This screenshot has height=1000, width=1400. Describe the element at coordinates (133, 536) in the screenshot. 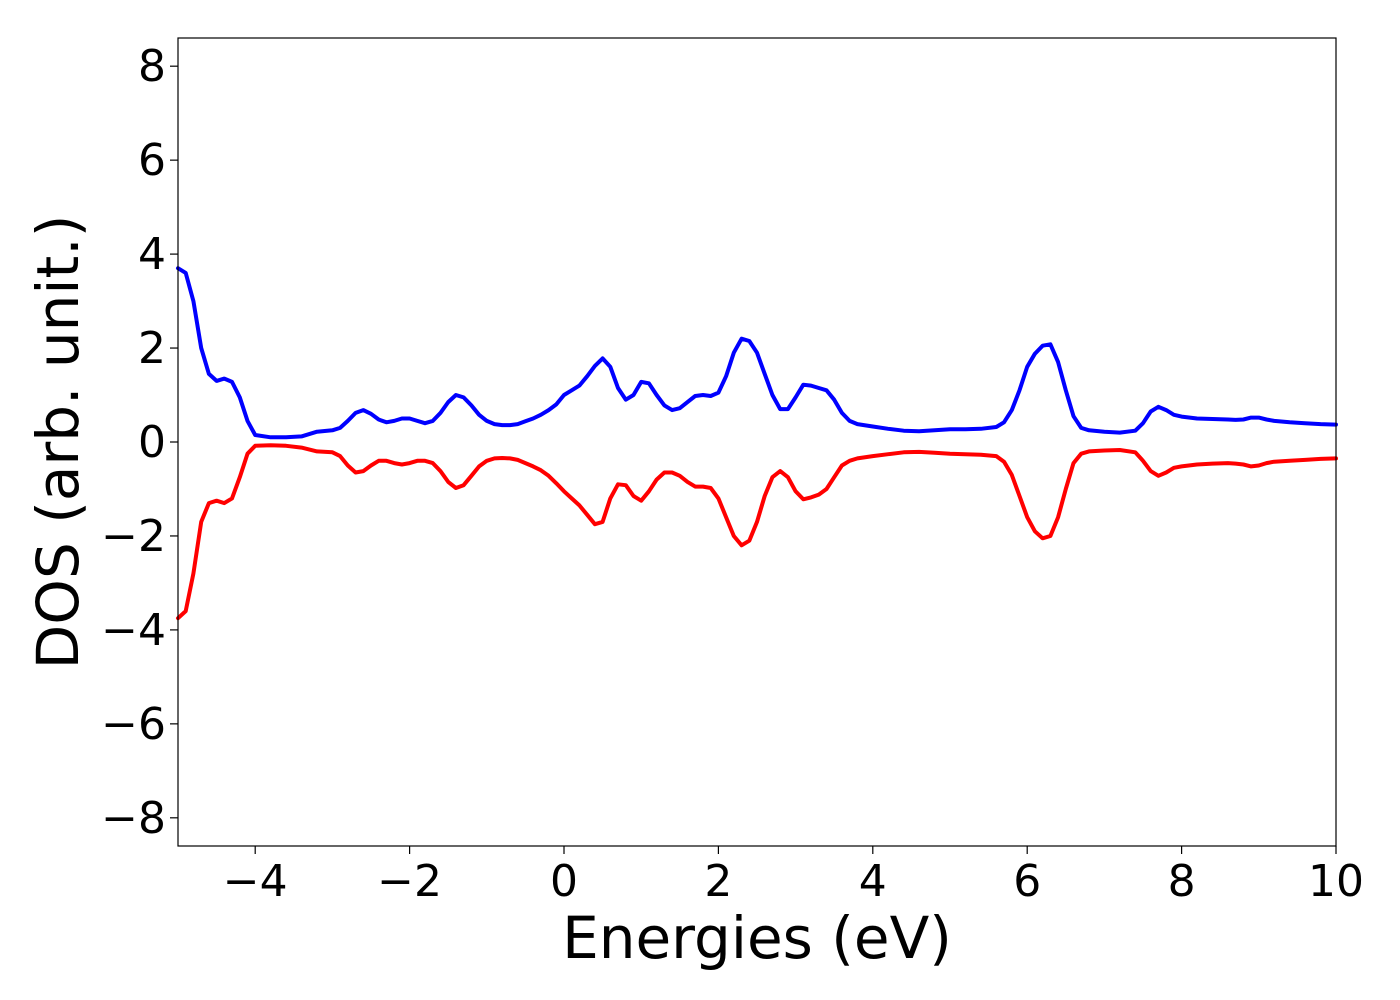

I see `y-tick-label: −2` at that location.